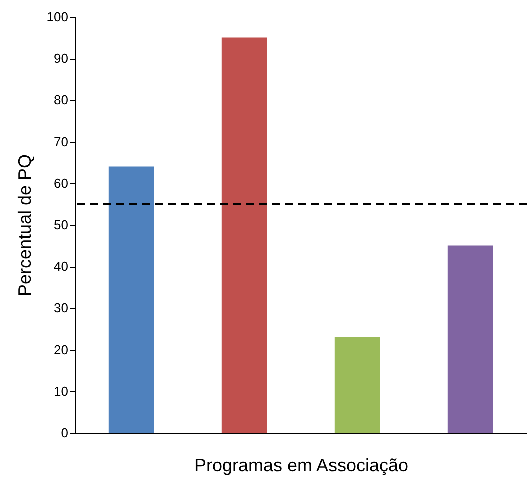 This screenshot has width=528, height=484. Describe the element at coordinates (24, 225) in the screenshot. I see `y-axis-title: Percentual de PQ` at that location.